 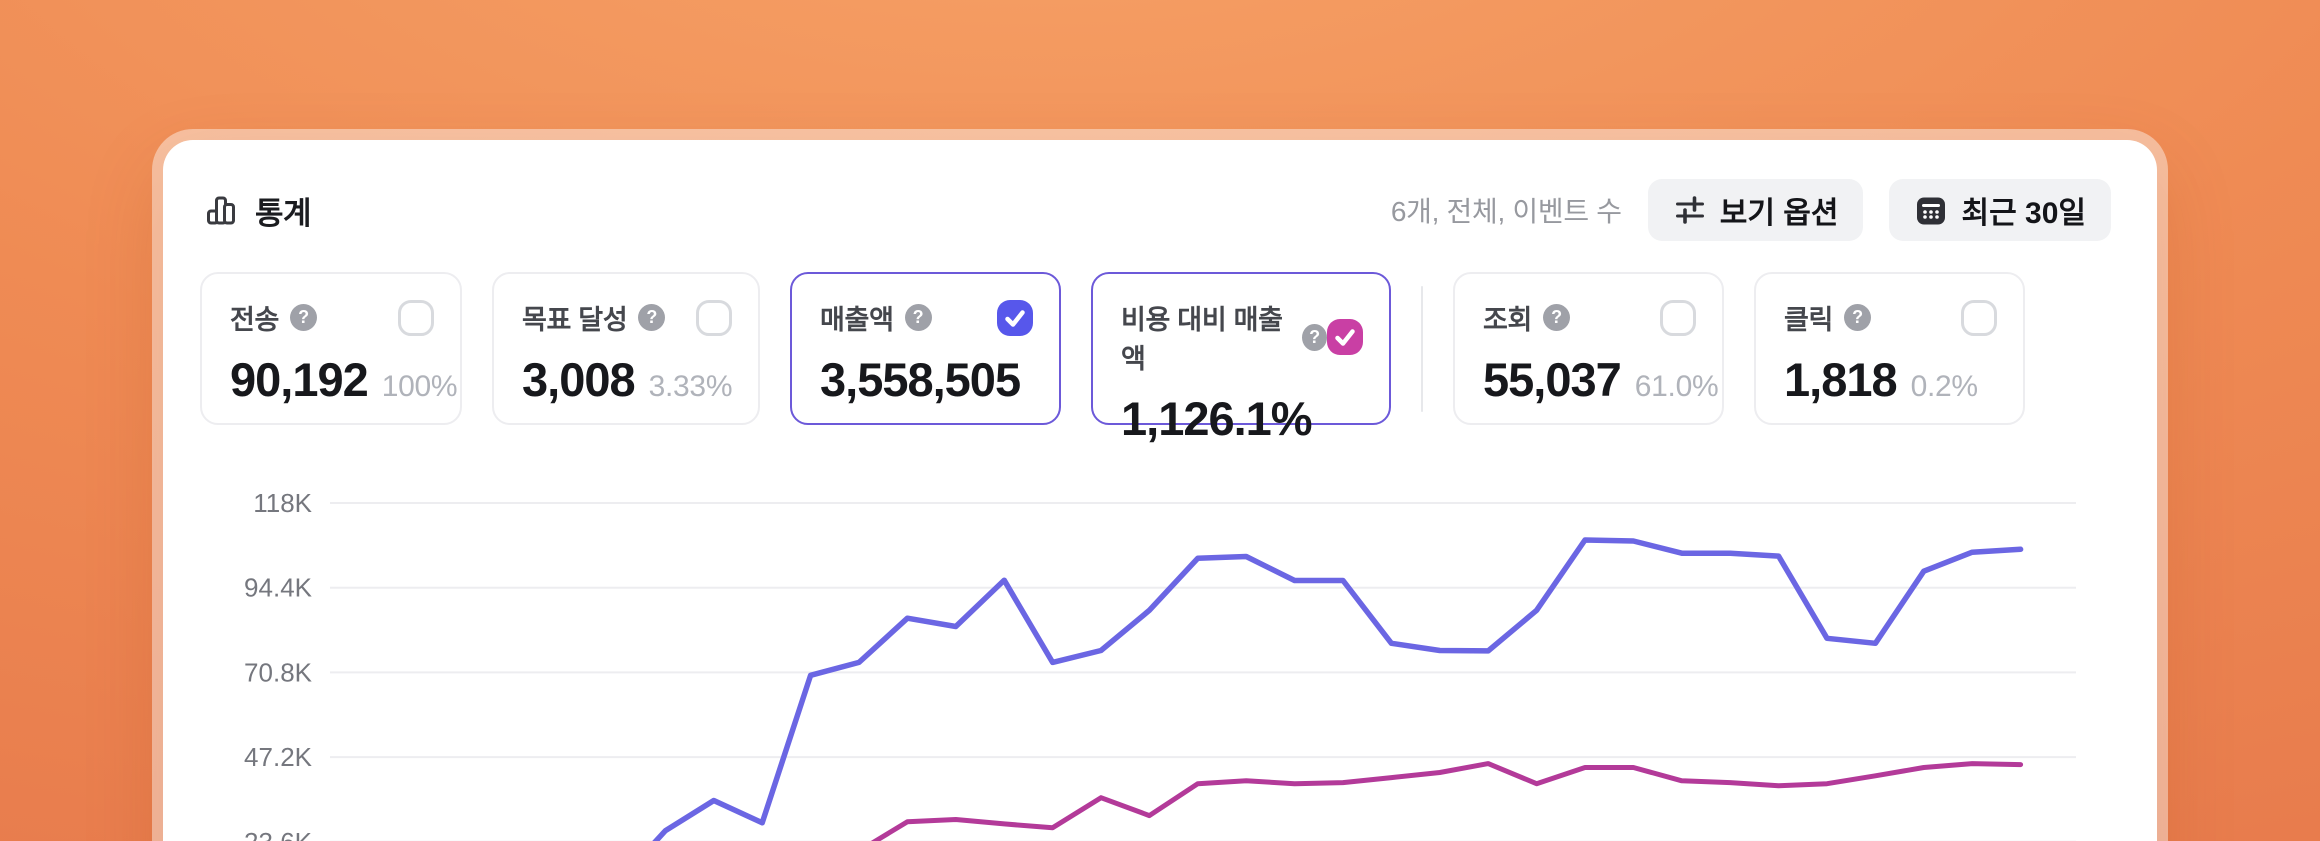 What do you see at coordinates (1506, 211) in the screenshot?
I see `metric-summary-text: 6개, 전체, 이벤트 수` at bounding box center [1506, 211].